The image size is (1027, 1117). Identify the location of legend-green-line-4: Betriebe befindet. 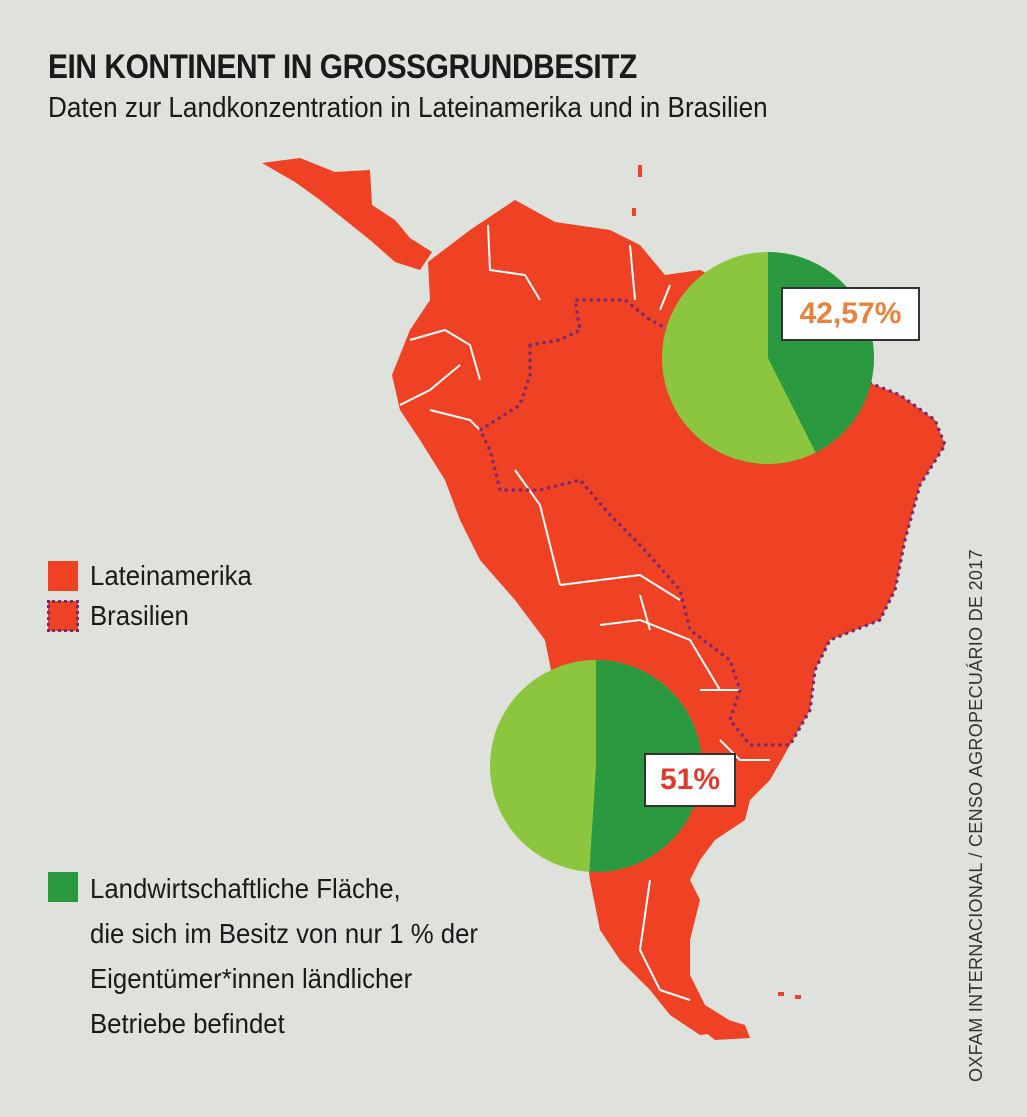
(187, 1023).